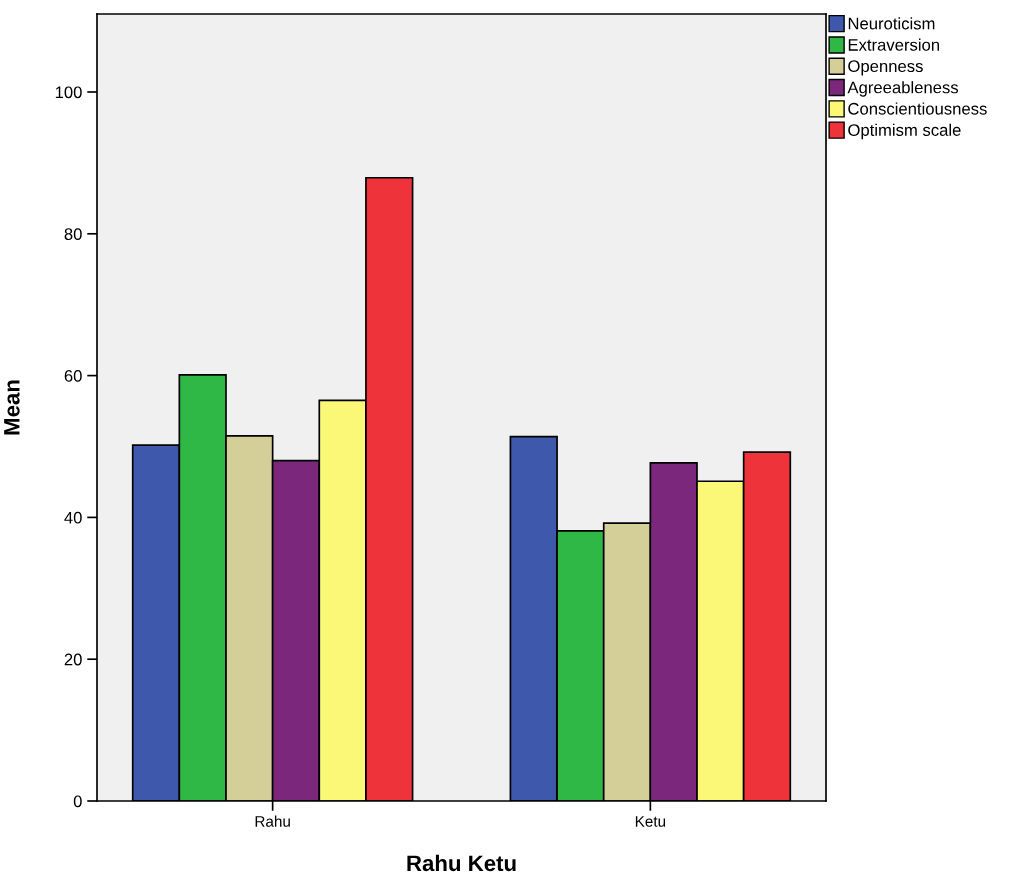 This screenshot has width=1018, height=879. I want to click on legend-label: Openness, so click(885, 68).